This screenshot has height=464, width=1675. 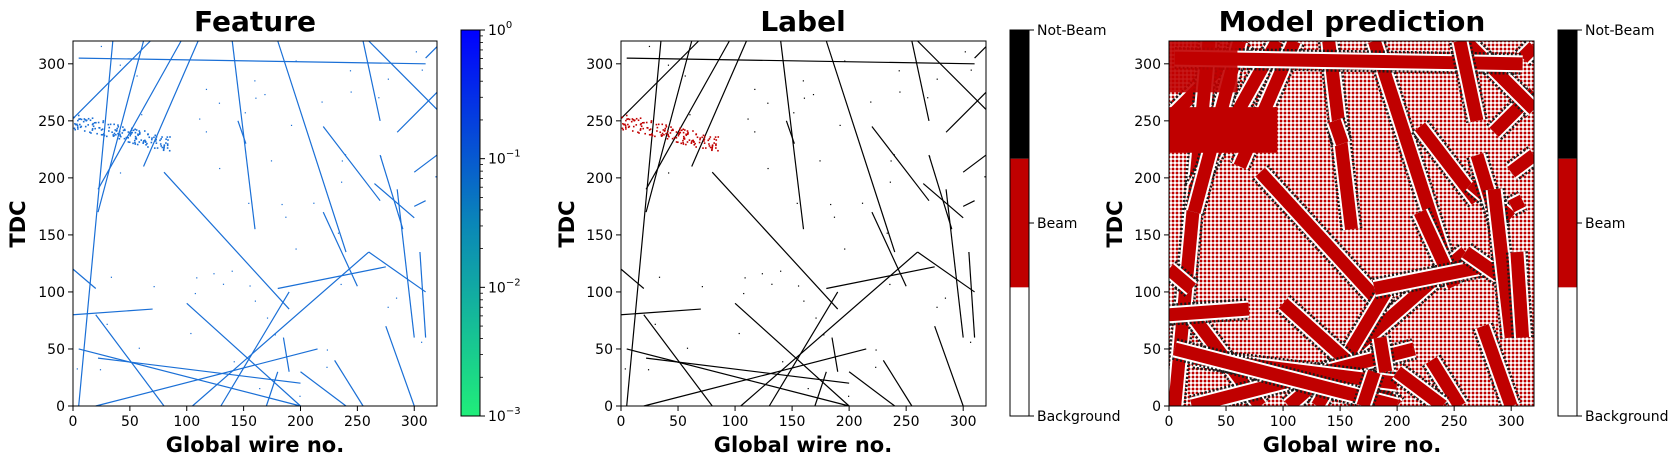 What do you see at coordinates (1147, 122) in the screenshot?
I see `y-tick-label: 250` at bounding box center [1147, 122].